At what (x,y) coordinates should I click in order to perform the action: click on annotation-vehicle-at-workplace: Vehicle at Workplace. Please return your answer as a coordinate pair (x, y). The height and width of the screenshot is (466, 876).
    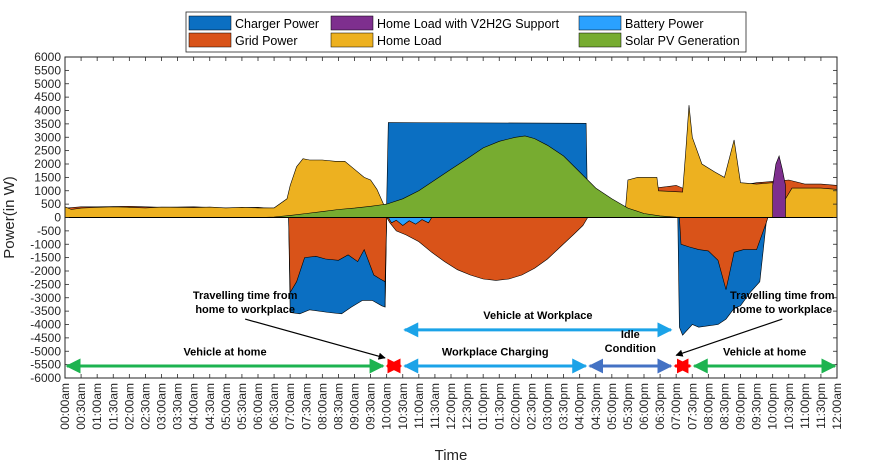
    Looking at the image, I should click on (538, 324).